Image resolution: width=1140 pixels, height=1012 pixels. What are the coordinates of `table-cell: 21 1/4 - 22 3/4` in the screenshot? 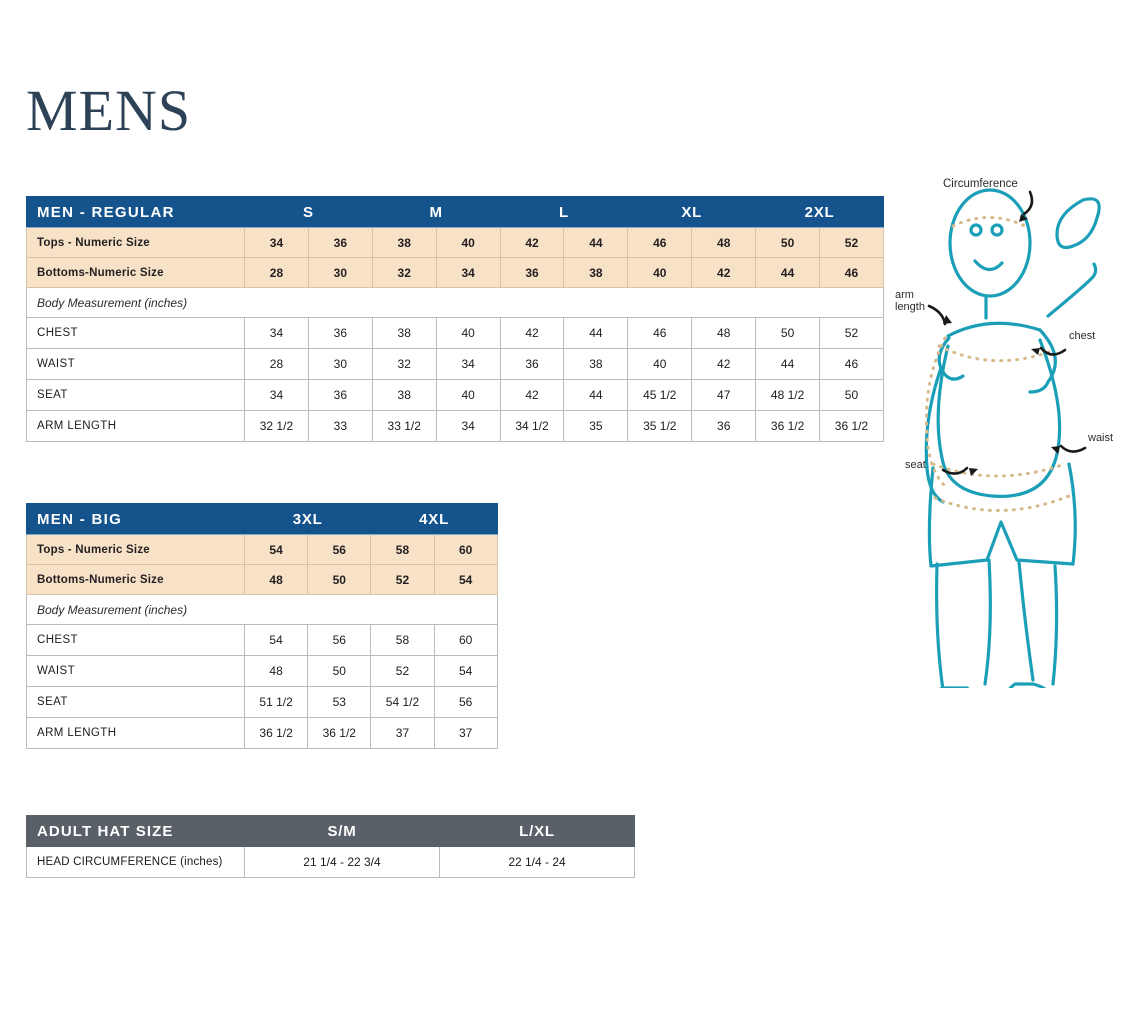 It's located at (342, 862).